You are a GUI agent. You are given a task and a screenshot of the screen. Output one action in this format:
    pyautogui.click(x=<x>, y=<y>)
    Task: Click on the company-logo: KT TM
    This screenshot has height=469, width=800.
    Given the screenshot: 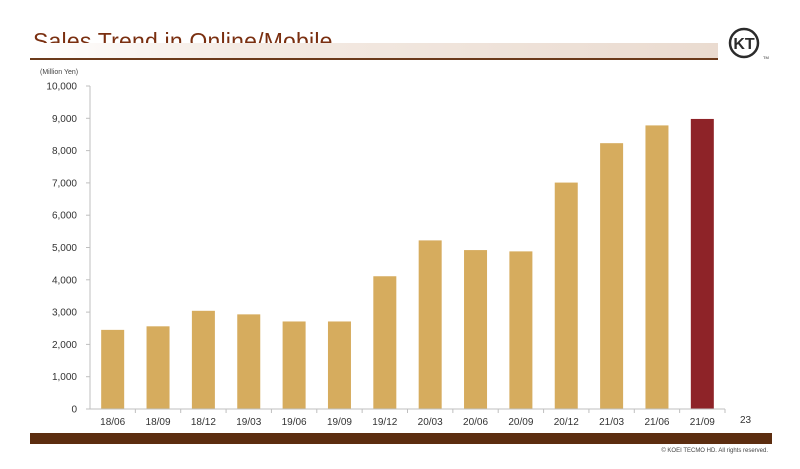 What is the action you would take?
    pyautogui.click(x=748, y=43)
    